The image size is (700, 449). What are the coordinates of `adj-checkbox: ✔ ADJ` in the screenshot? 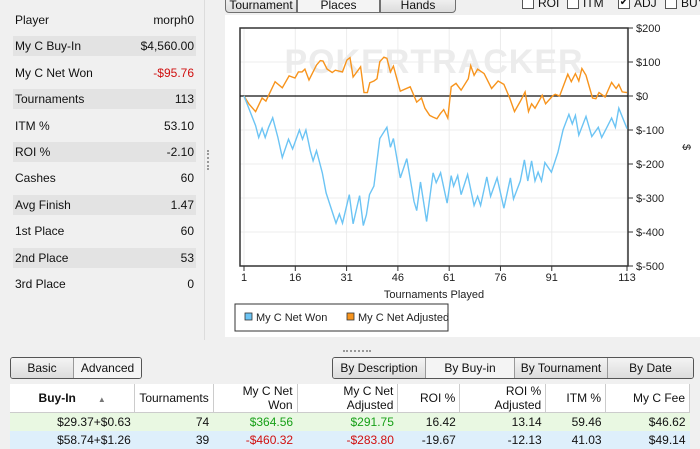 It's located at (637, 5).